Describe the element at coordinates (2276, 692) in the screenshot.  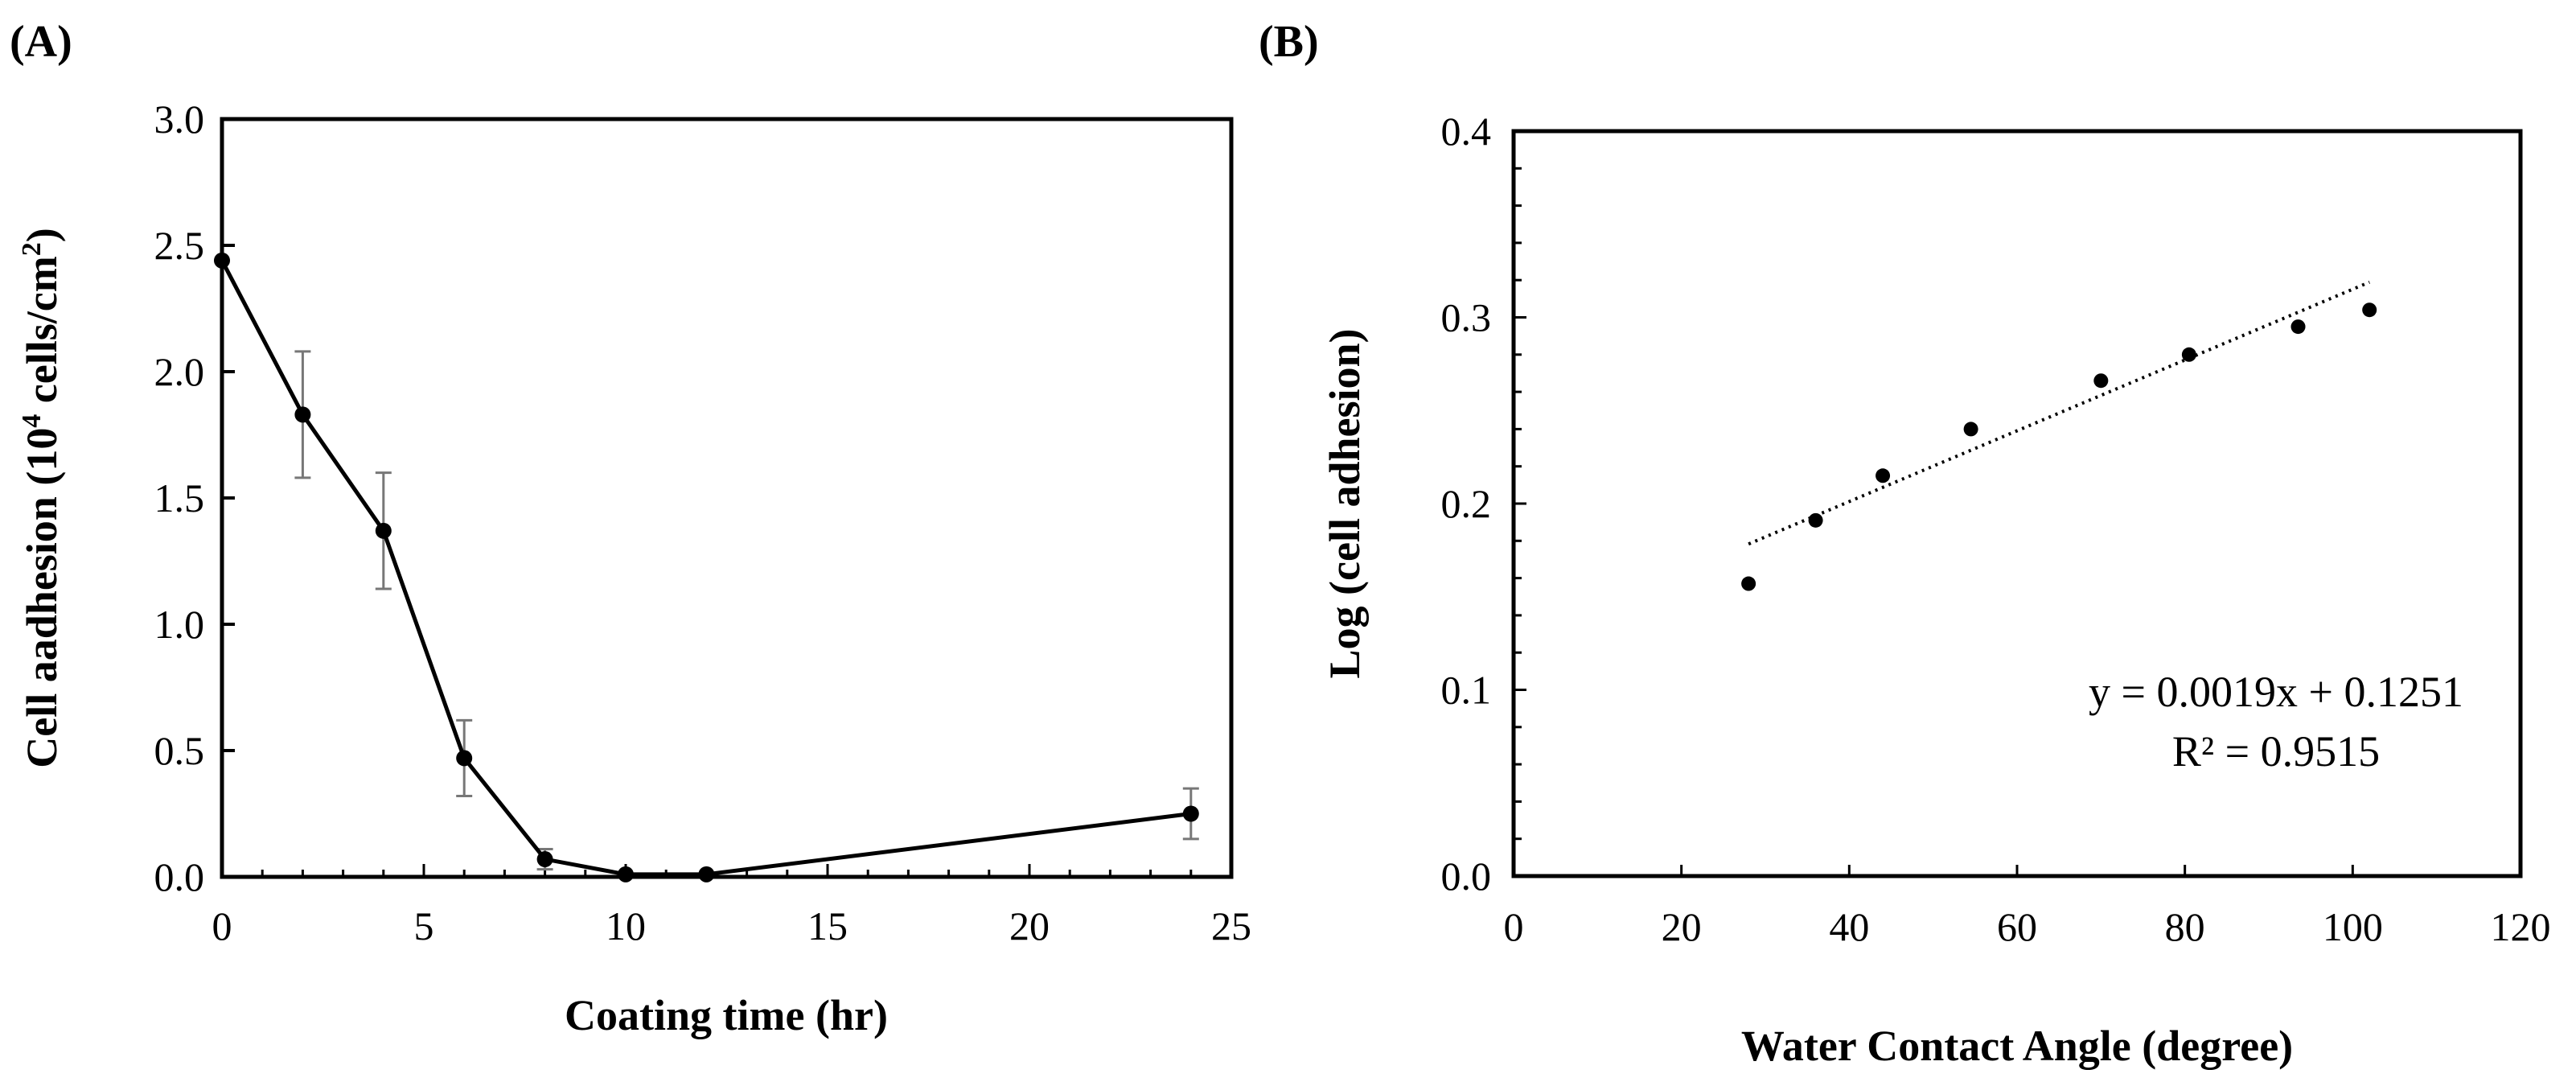
I see `panel-b-equation: y = 0.0019x + 0.1251` at that location.